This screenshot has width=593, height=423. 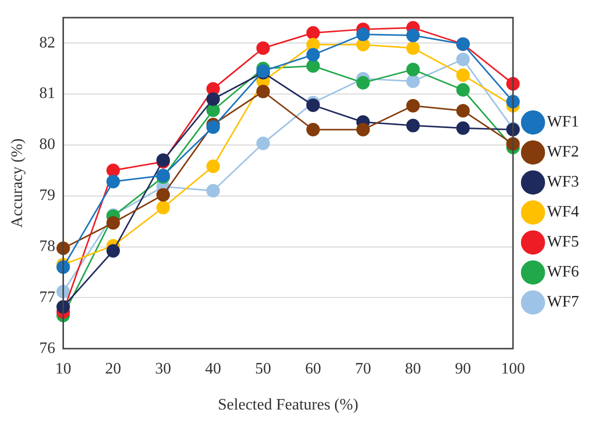 What do you see at coordinates (313, 369) in the screenshot?
I see `x-tick-label: 60` at bounding box center [313, 369].